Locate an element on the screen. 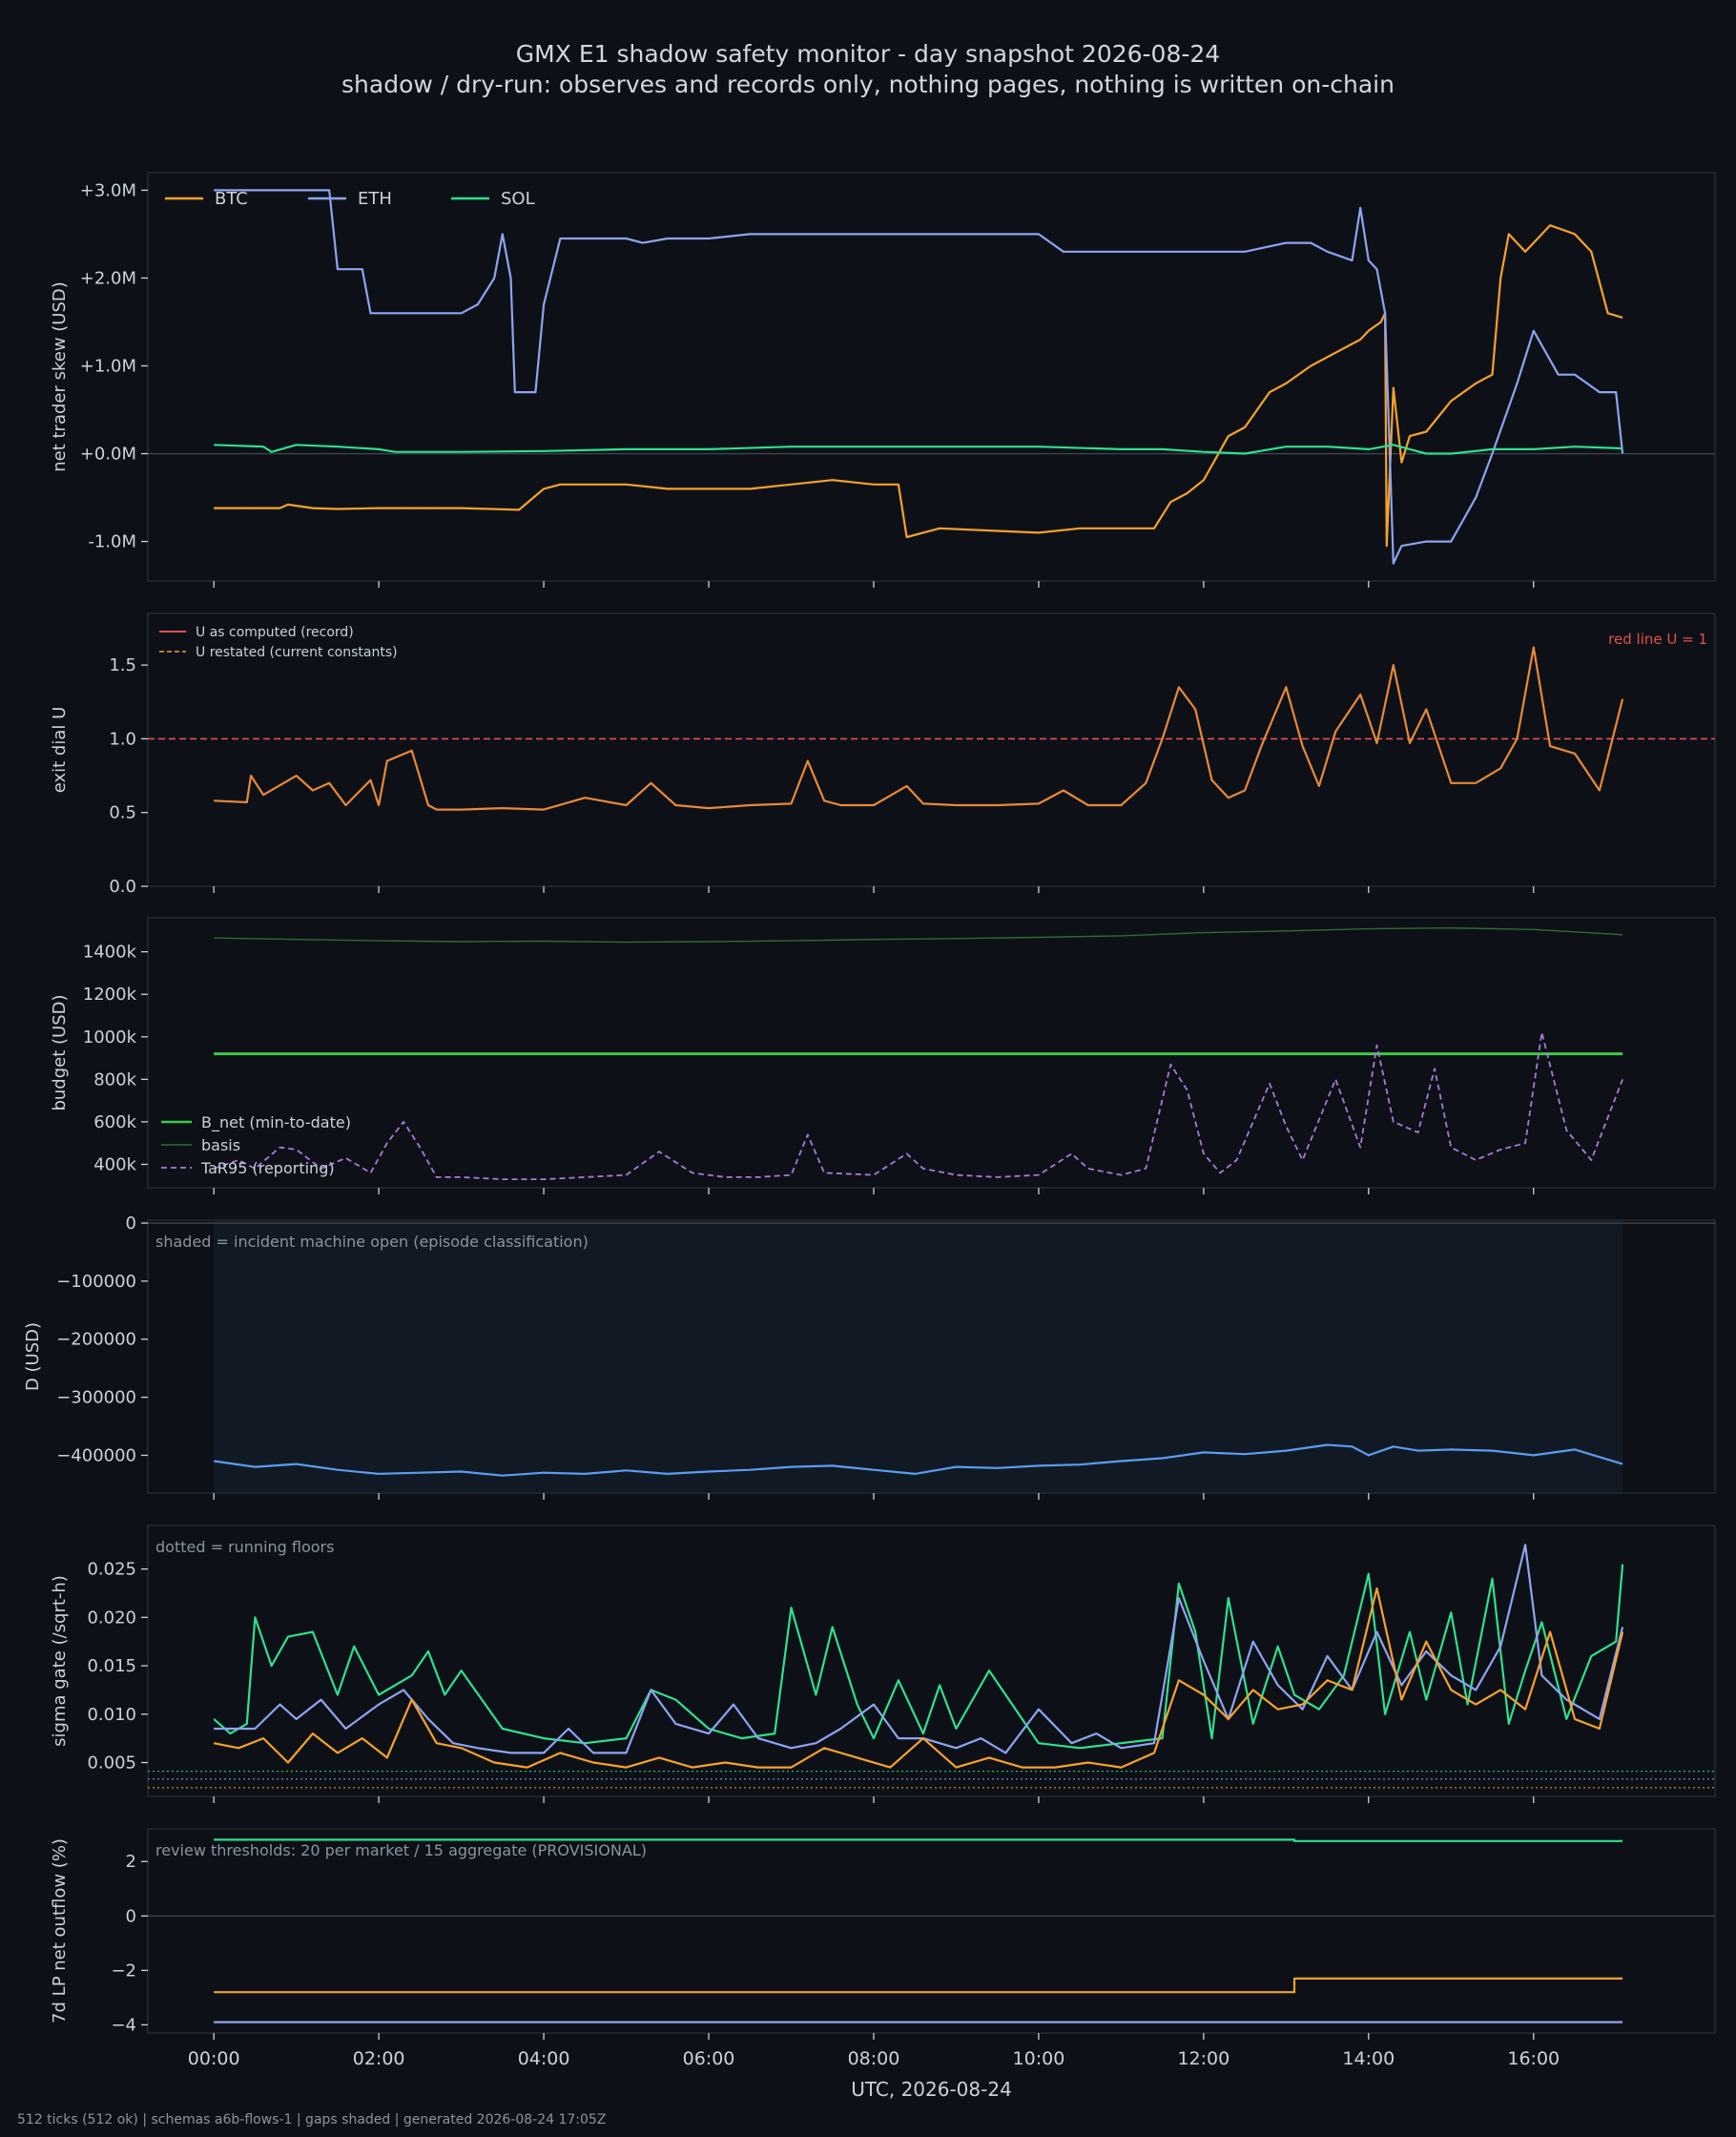 The width and height of the screenshot is (1736, 2137). dusd-shaded-region is located at coordinates (918, 1356).